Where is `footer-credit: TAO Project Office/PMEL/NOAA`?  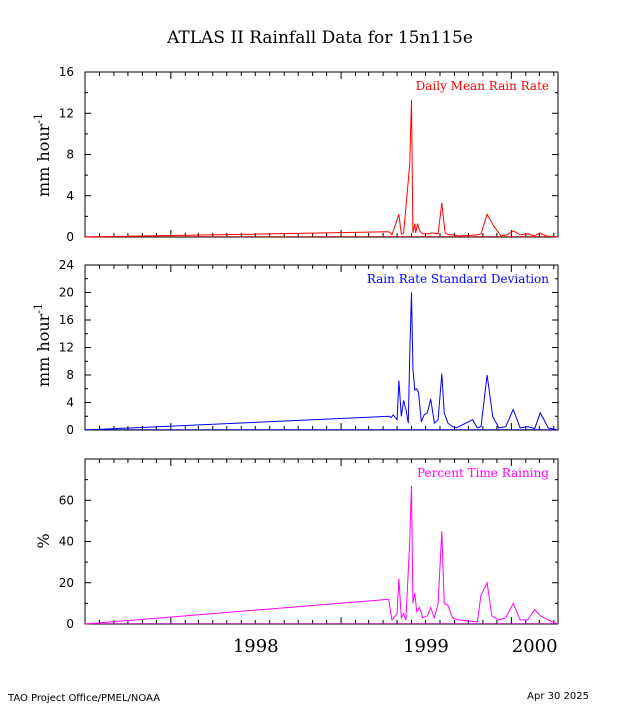 footer-credit: TAO Project Office/PMEL/NOAA is located at coordinates (83, 698).